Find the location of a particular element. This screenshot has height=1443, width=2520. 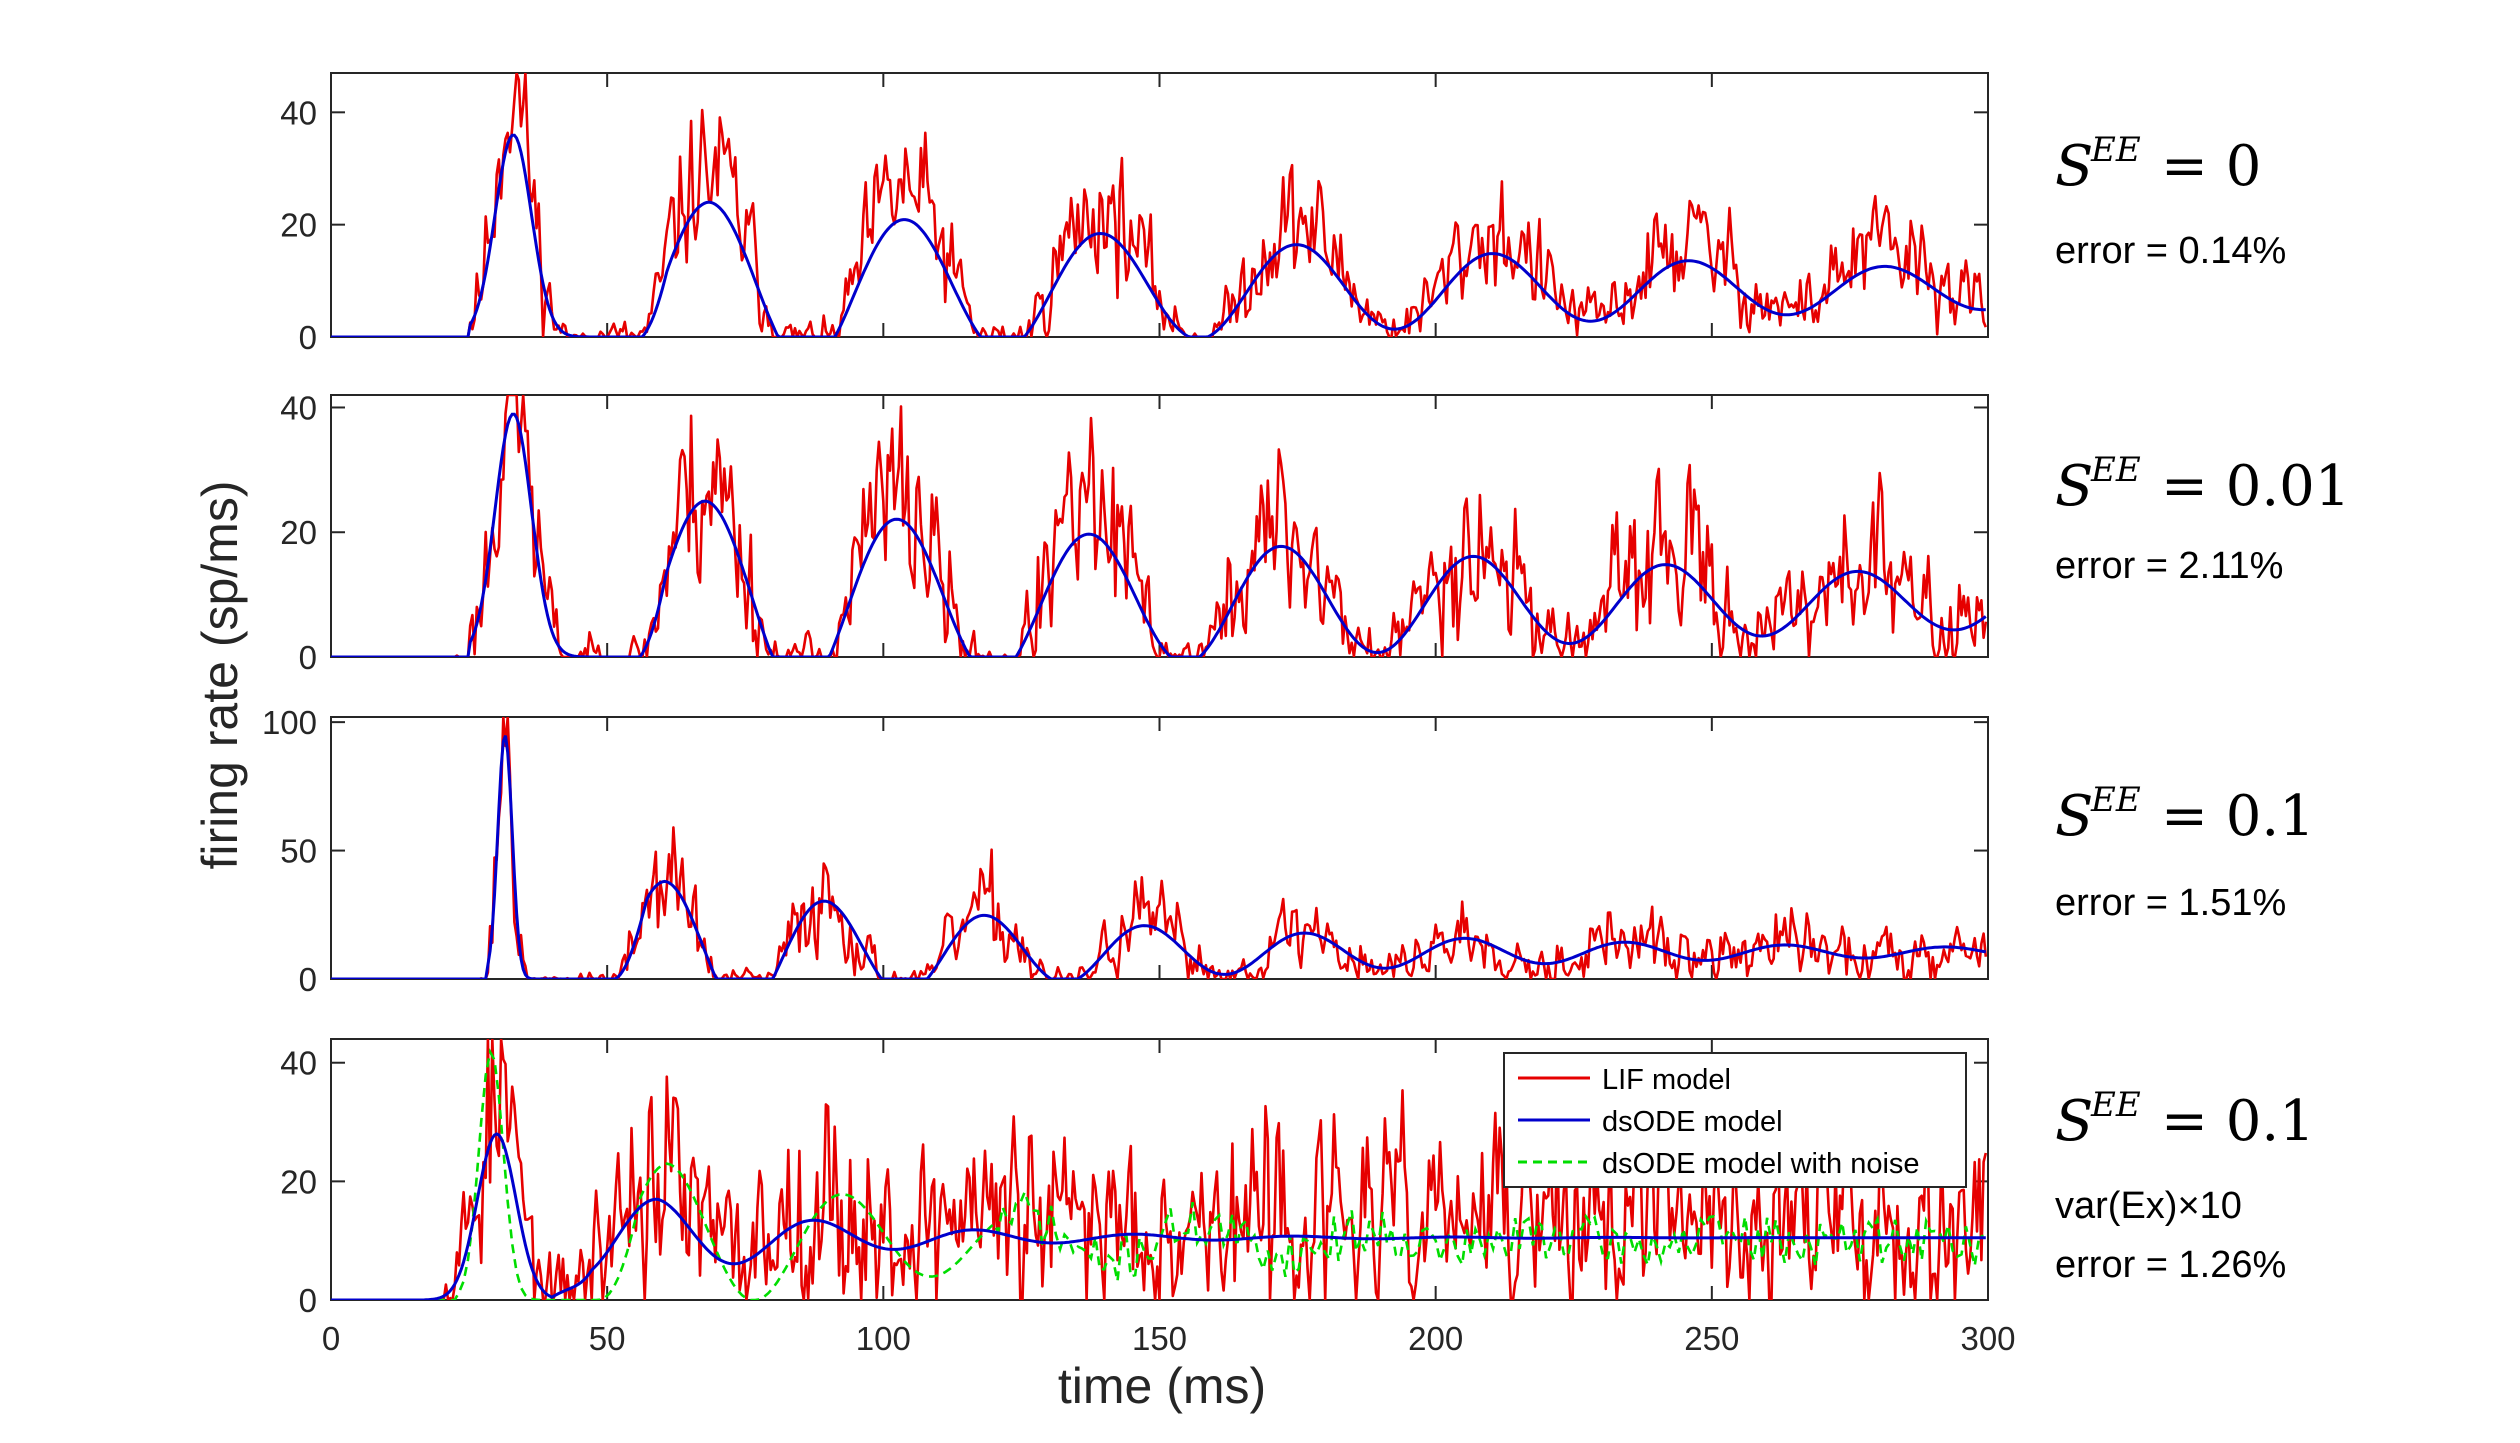

panel-2: 0 20 40 is located at coordinates (1134, 532).